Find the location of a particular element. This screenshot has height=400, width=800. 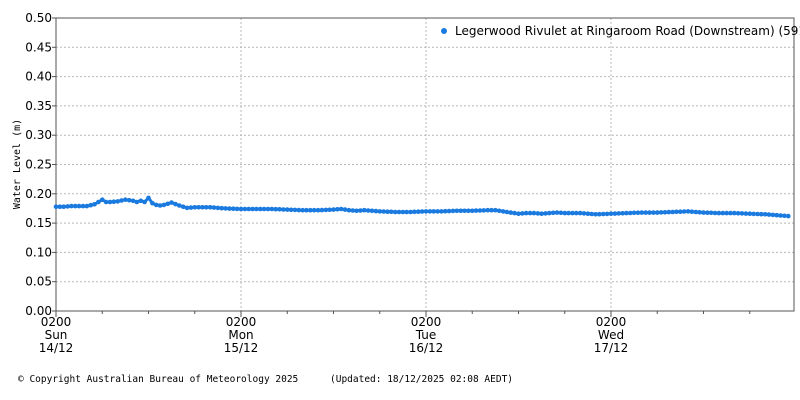

x-tick-label: Mon is located at coordinates (240, 335).